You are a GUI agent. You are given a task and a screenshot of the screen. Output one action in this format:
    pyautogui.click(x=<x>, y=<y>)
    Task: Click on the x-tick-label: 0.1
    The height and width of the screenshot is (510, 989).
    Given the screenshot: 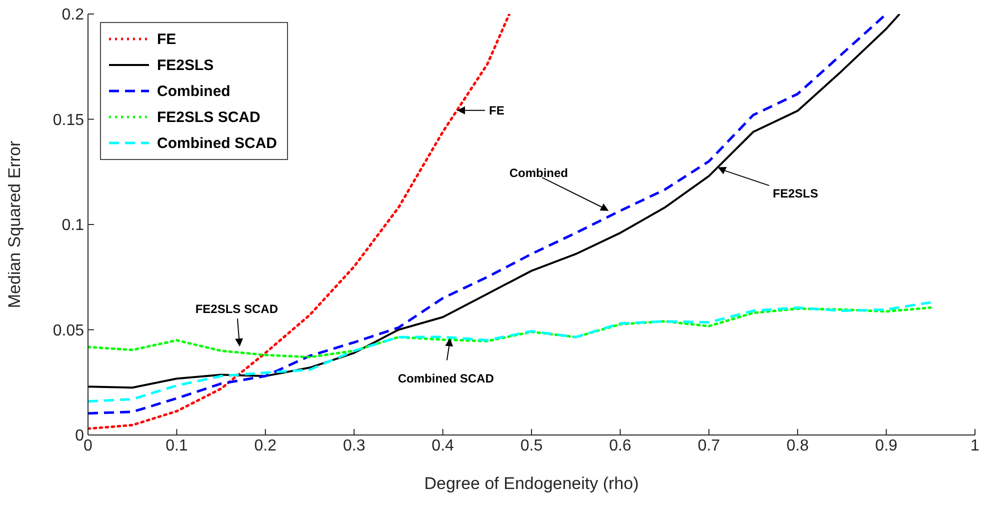 What is the action you would take?
    pyautogui.click(x=177, y=445)
    